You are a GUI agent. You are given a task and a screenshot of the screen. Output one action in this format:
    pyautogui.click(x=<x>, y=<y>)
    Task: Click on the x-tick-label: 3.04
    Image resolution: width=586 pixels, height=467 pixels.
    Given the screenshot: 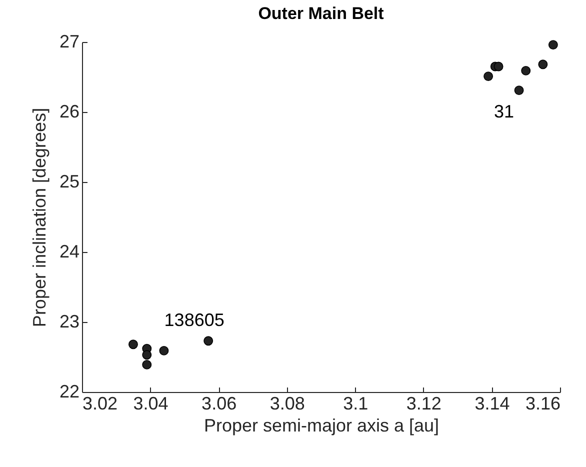 What is the action you would take?
    pyautogui.click(x=150, y=404)
    